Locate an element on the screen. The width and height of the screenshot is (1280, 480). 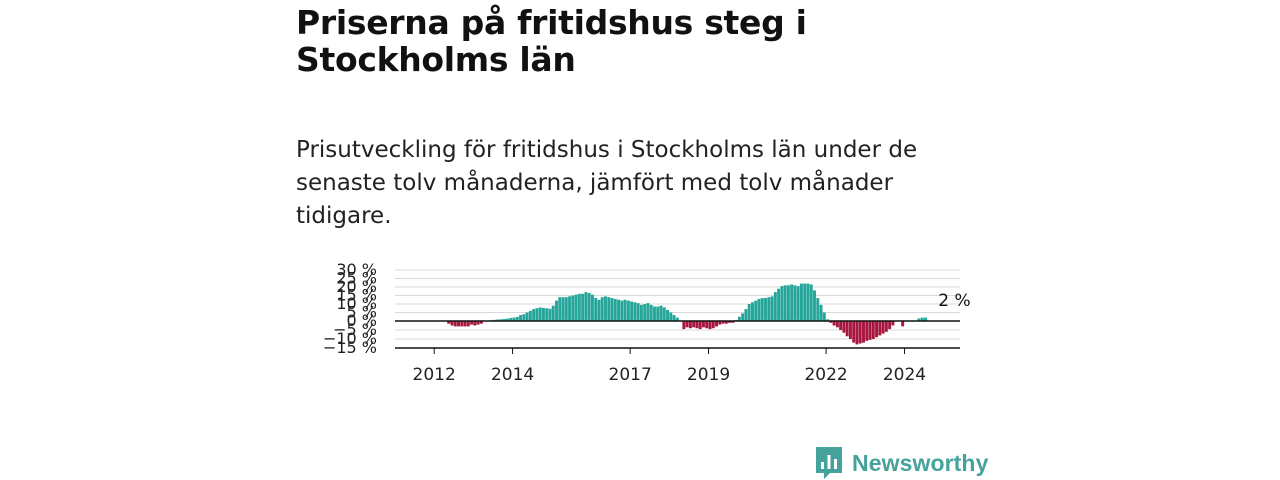
x-tick-label: 2012 is located at coordinates (434, 375).